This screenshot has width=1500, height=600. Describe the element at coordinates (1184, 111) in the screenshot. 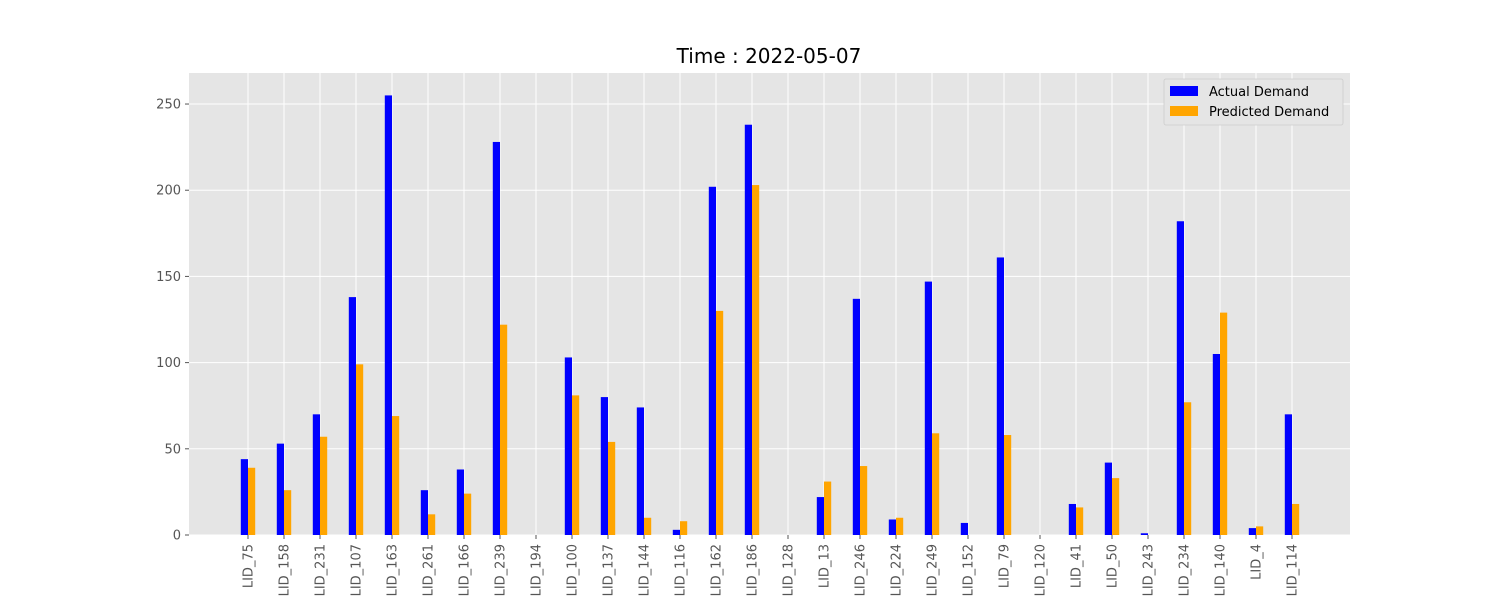

I see `legend-swatch-predicted` at that location.